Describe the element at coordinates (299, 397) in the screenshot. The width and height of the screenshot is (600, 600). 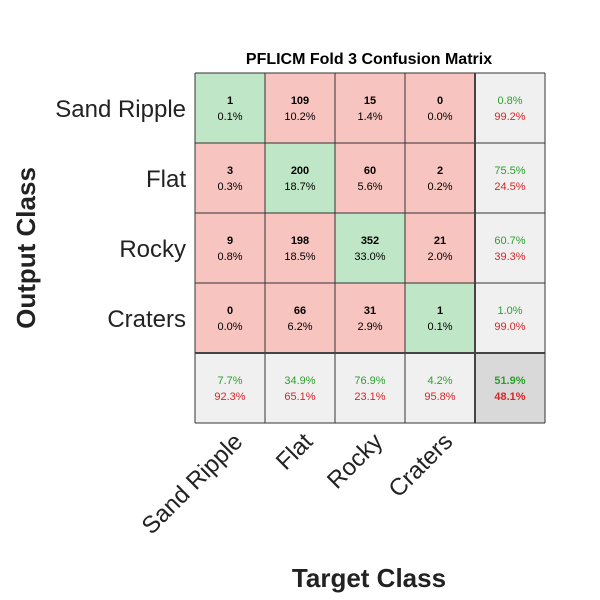
I see `column-summary-incorrect: 65.1%` at that location.